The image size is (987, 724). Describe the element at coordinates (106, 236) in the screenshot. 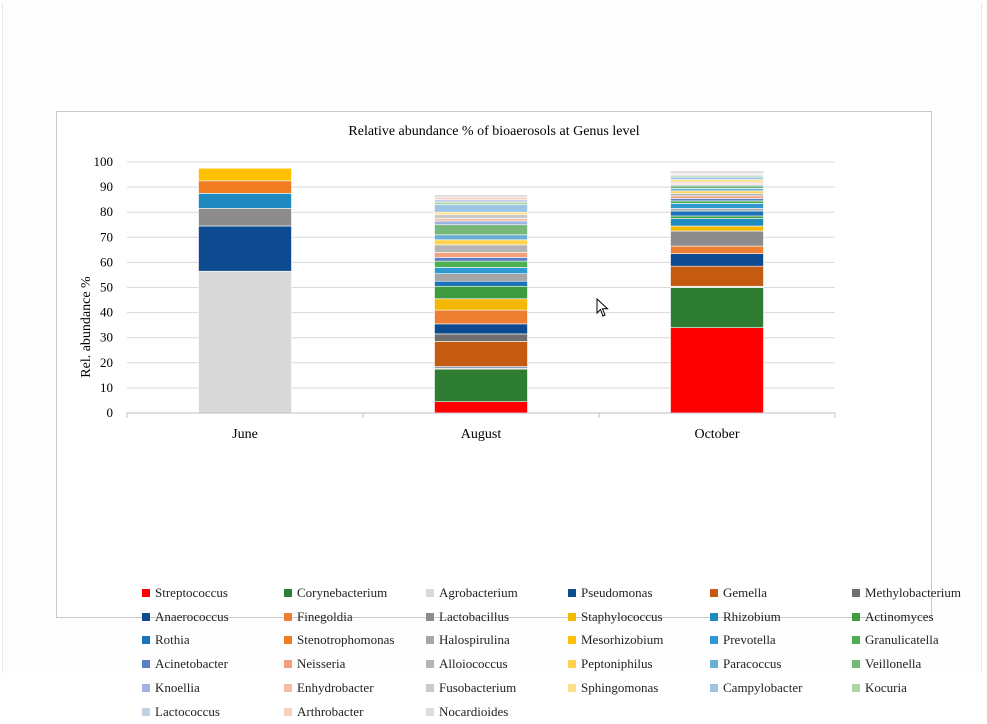

I see `y-tick-label: 70` at that location.